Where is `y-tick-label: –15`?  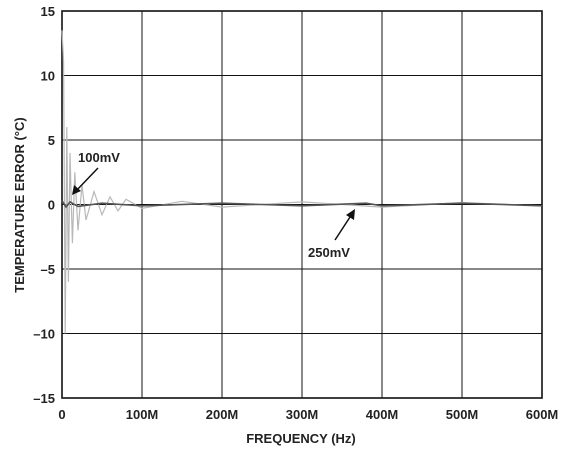
y-tick-label: –15 is located at coordinates (44, 398).